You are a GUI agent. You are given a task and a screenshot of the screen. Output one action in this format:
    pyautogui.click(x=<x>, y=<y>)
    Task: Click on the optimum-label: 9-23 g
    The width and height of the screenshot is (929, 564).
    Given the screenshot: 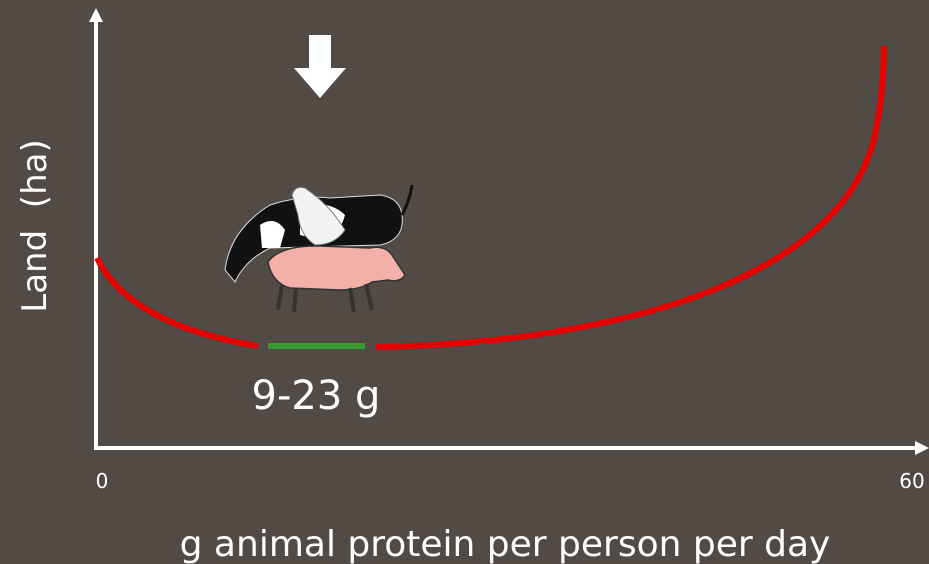 What is the action you would take?
    pyautogui.click(x=316, y=396)
    